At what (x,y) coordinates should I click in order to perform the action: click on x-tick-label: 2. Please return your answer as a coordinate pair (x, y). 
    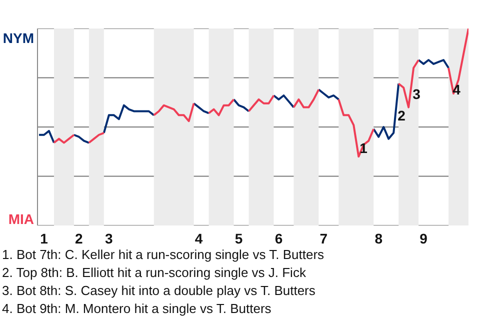
    Looking at the image, I should click on (79, 238).